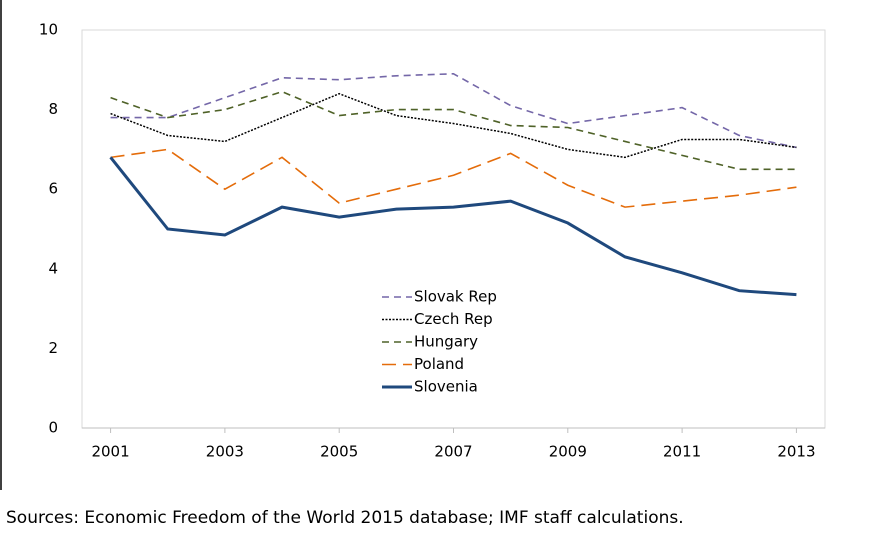 The image size is (871, 536). Describe the element at coordinates (53, 348) in the screenshot. I see `y-tick-label: 2` at that location.